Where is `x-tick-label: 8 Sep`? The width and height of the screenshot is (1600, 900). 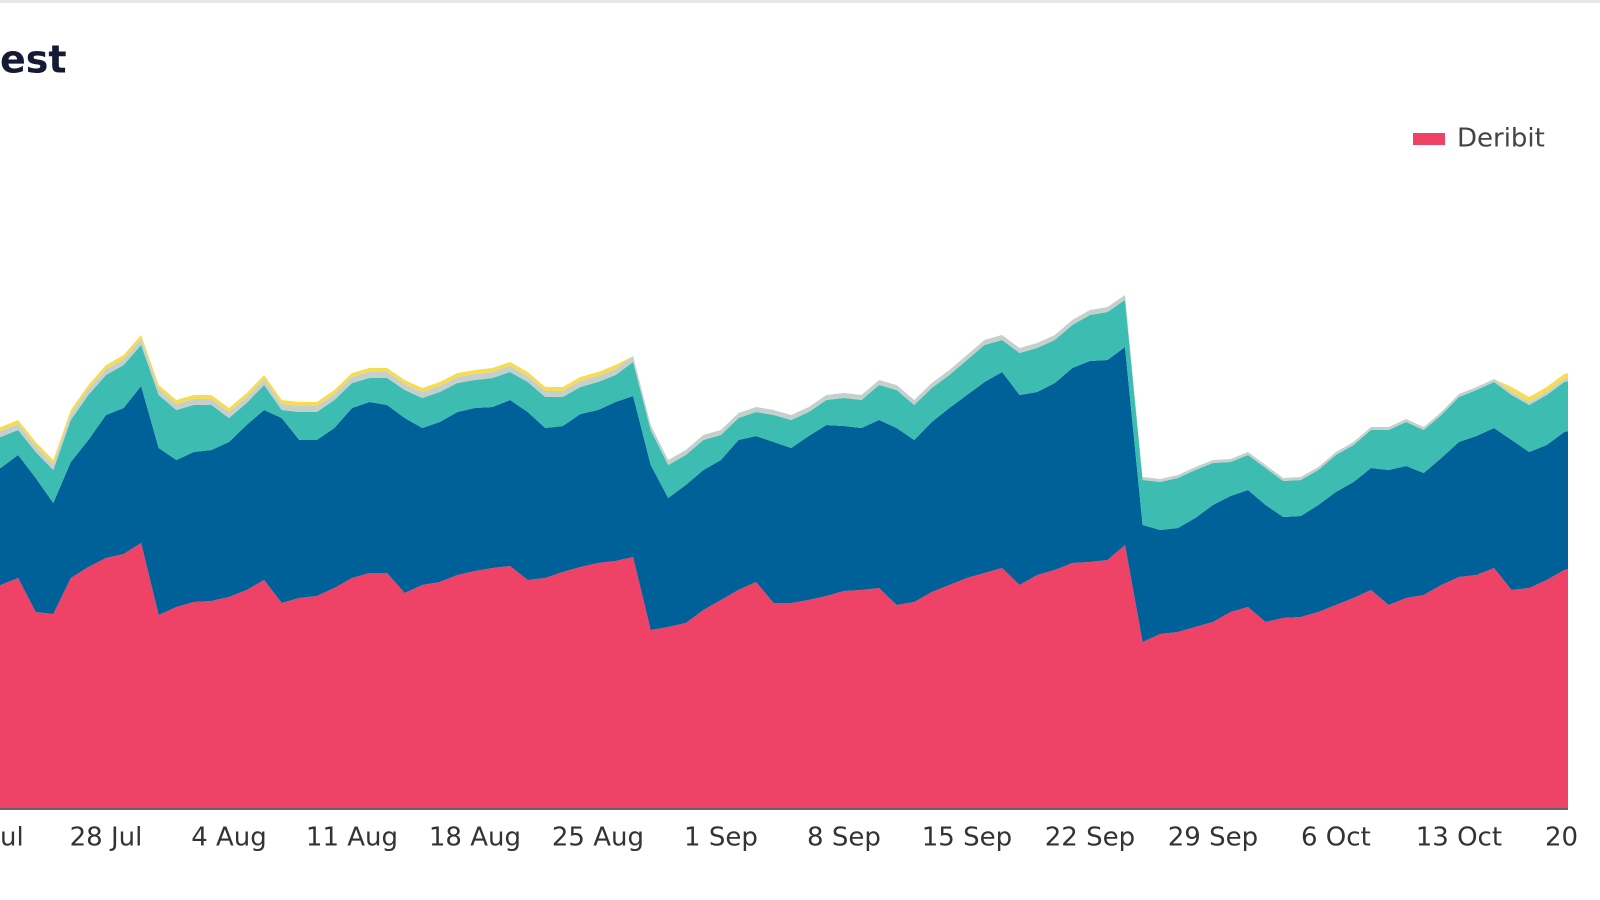
x-tick-label: 8 Sep is located at coordinates (844, 838).